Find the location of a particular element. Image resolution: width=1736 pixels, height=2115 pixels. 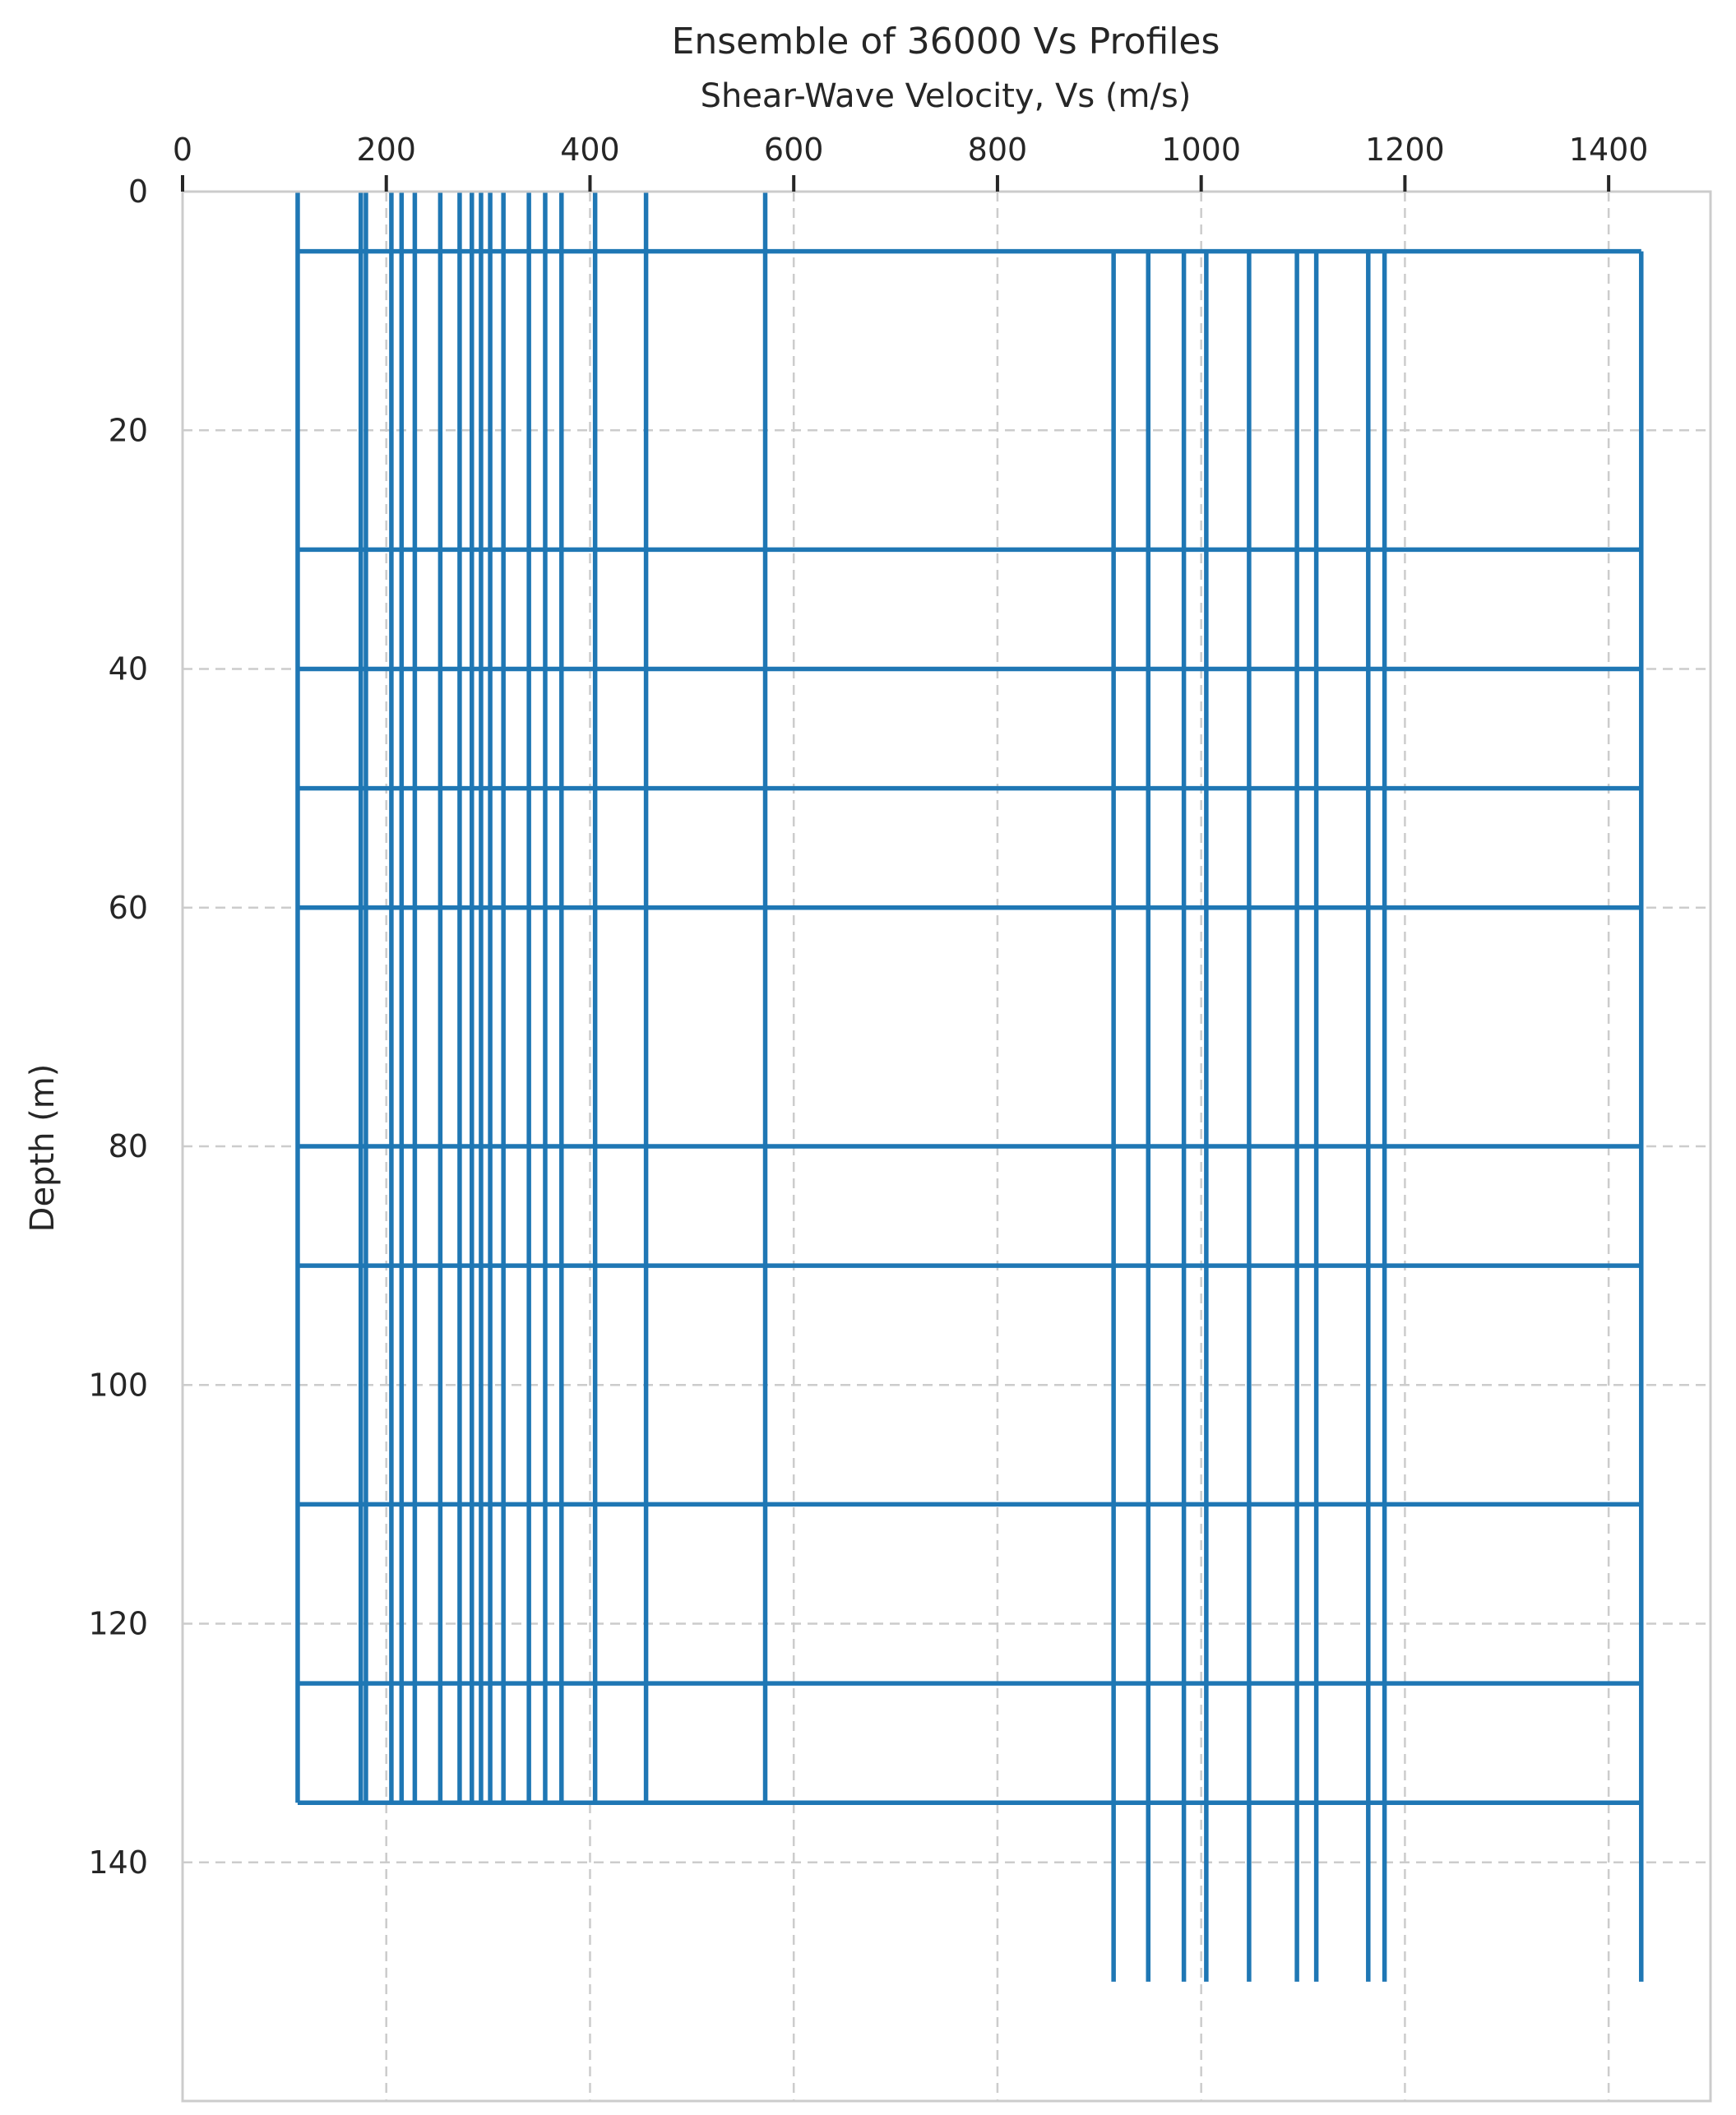

x-axis-ticks: 0 200 400 600 800 1000 1200 1400 is located at coordinates (911, 162).